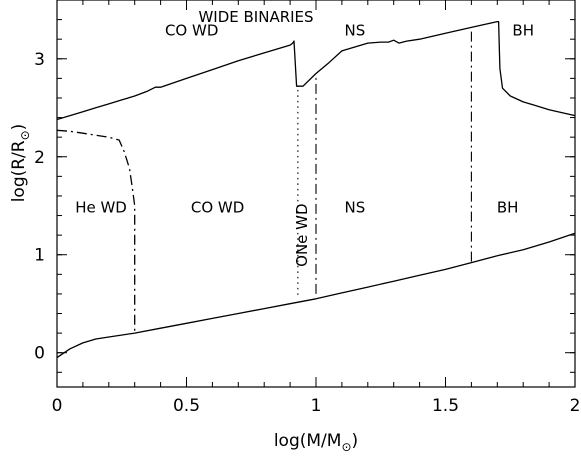  Describe the element at coordinates (575, 406) in the screenshot. I see `x-tick-label: 2` at that location.